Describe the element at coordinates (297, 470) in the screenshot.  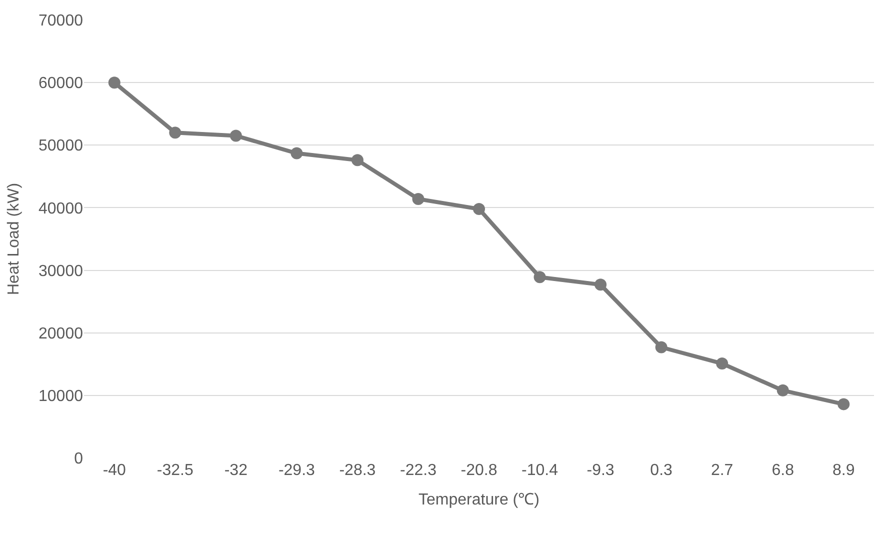
I see `x-tick-label: -29.3` at that location.